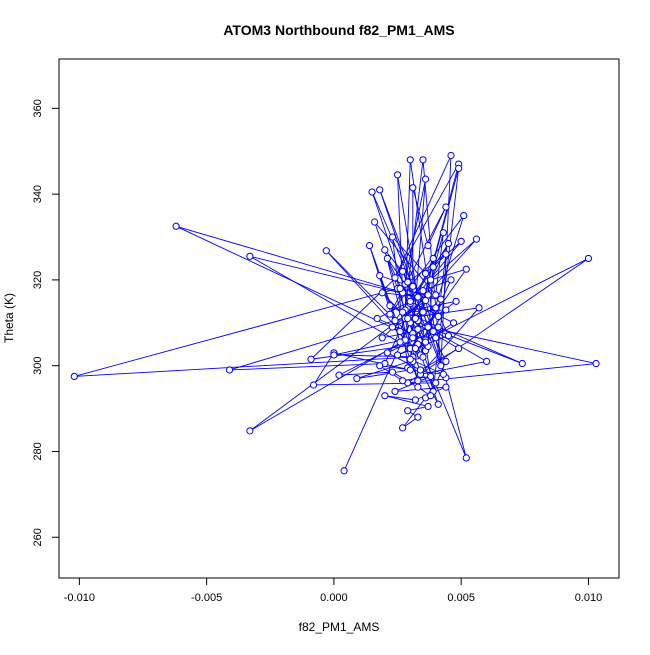  Describe the element at coordinates (339, 627) in the screenshot. I see `x-axis-label: f82_PM1_AMS` at that location.